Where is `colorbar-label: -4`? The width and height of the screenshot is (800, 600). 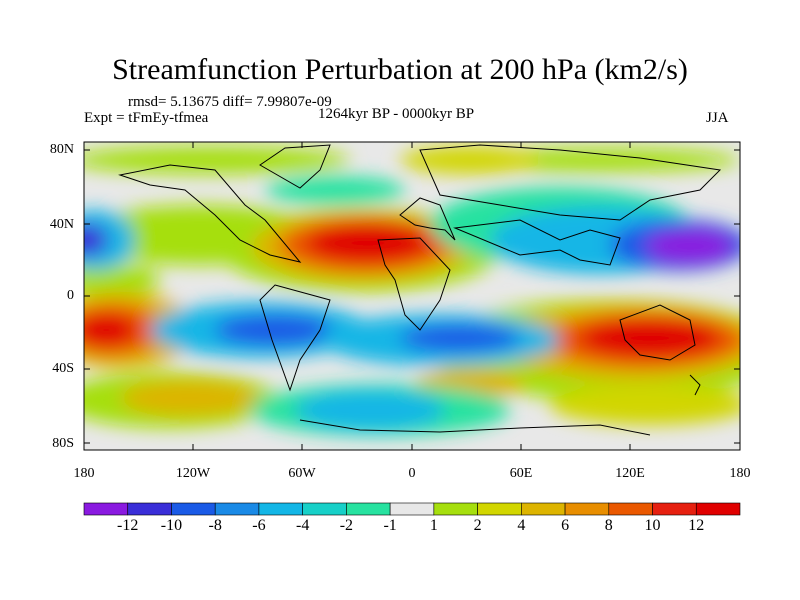
colorbar-label: -4 is located at coordinates (302, 525).